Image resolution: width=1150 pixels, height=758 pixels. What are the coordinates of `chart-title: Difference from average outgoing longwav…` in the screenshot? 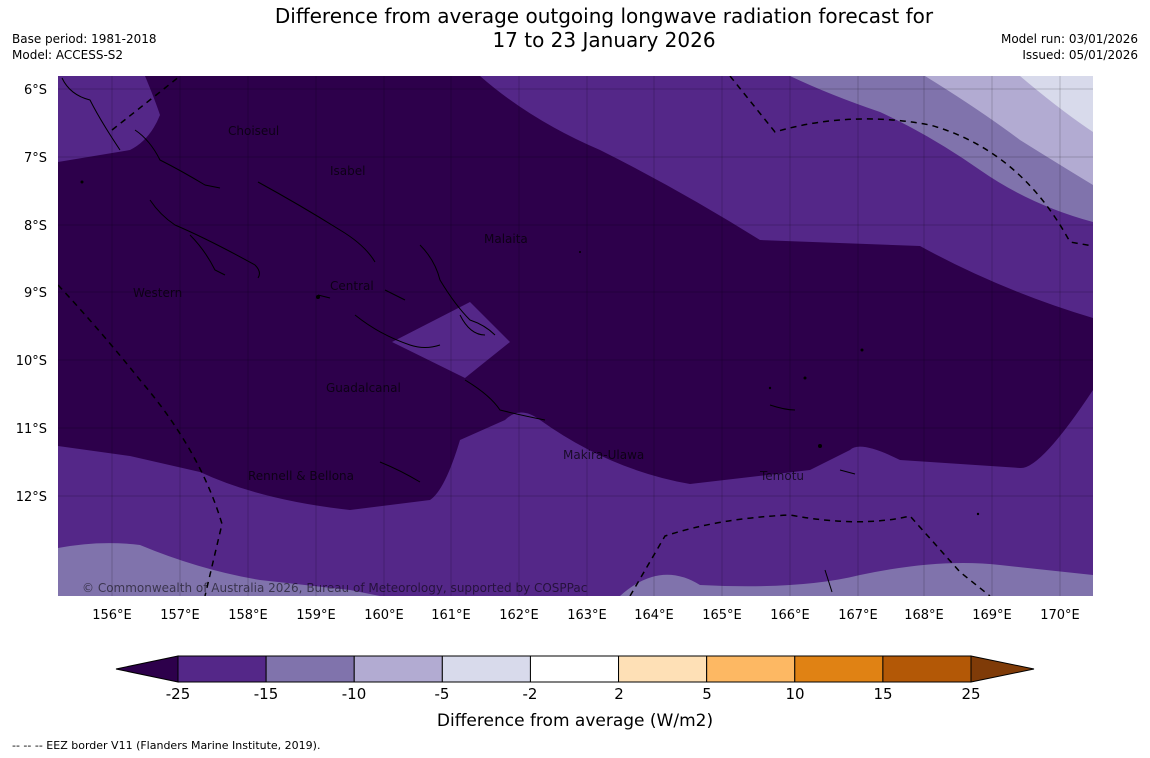 It's located at (575, 28).